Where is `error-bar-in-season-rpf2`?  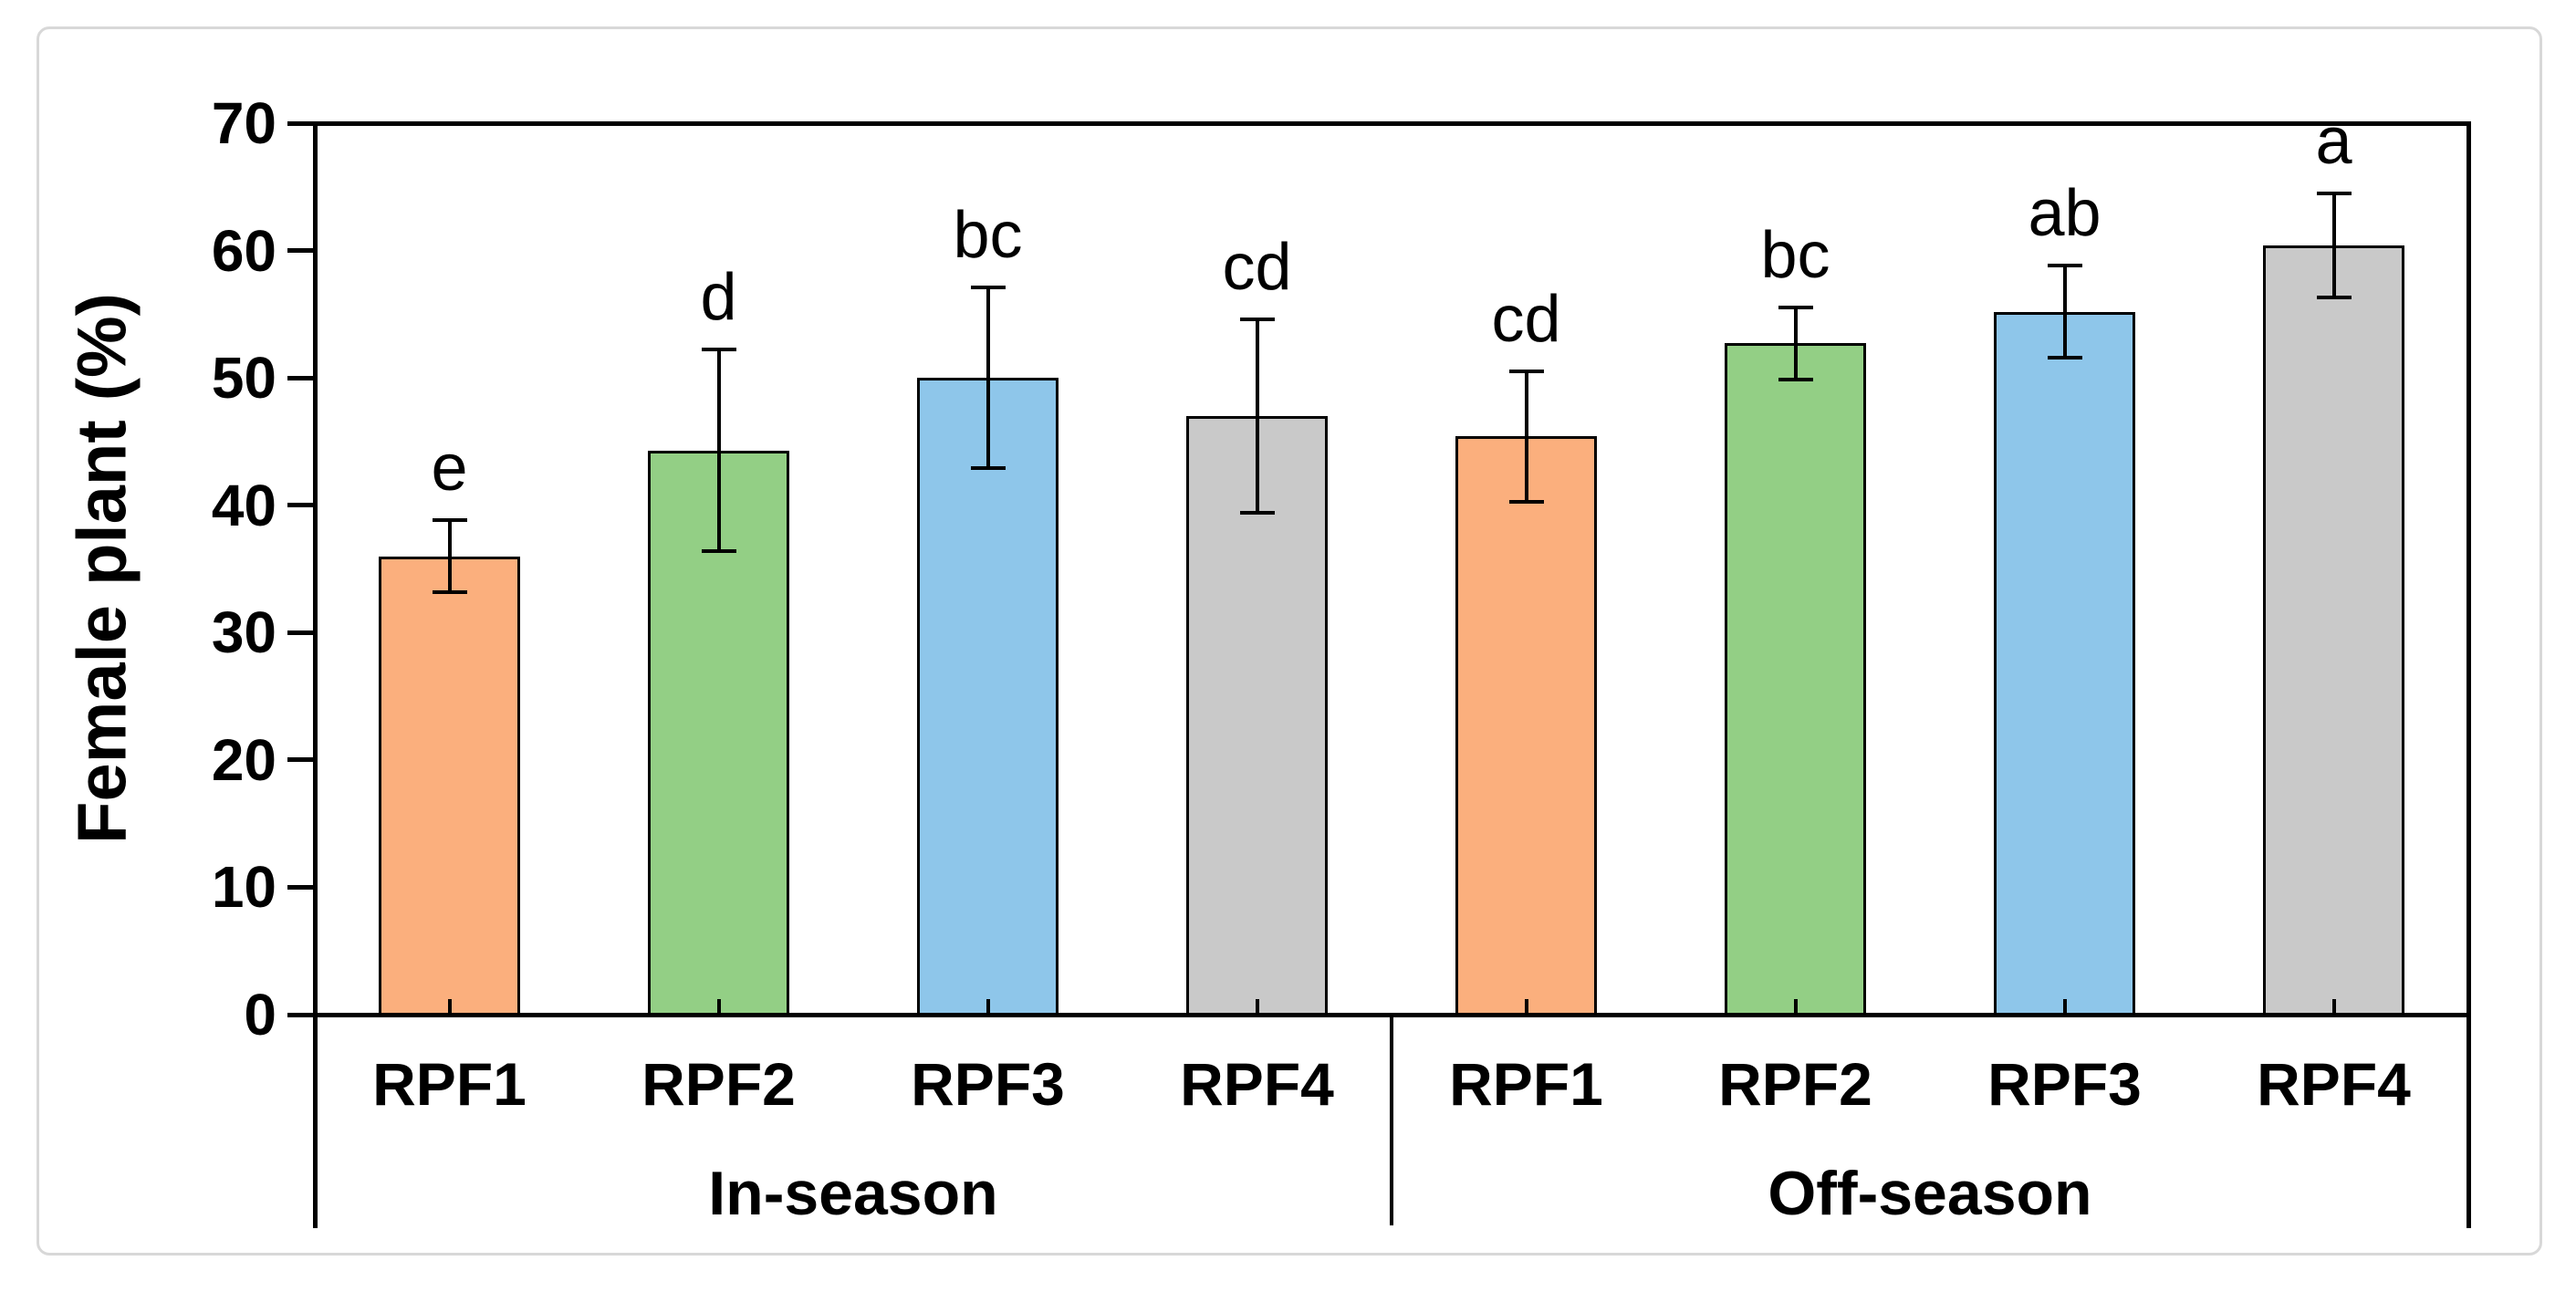
error-bar-in-season-rpf2 is located at coordinates (718, 450).